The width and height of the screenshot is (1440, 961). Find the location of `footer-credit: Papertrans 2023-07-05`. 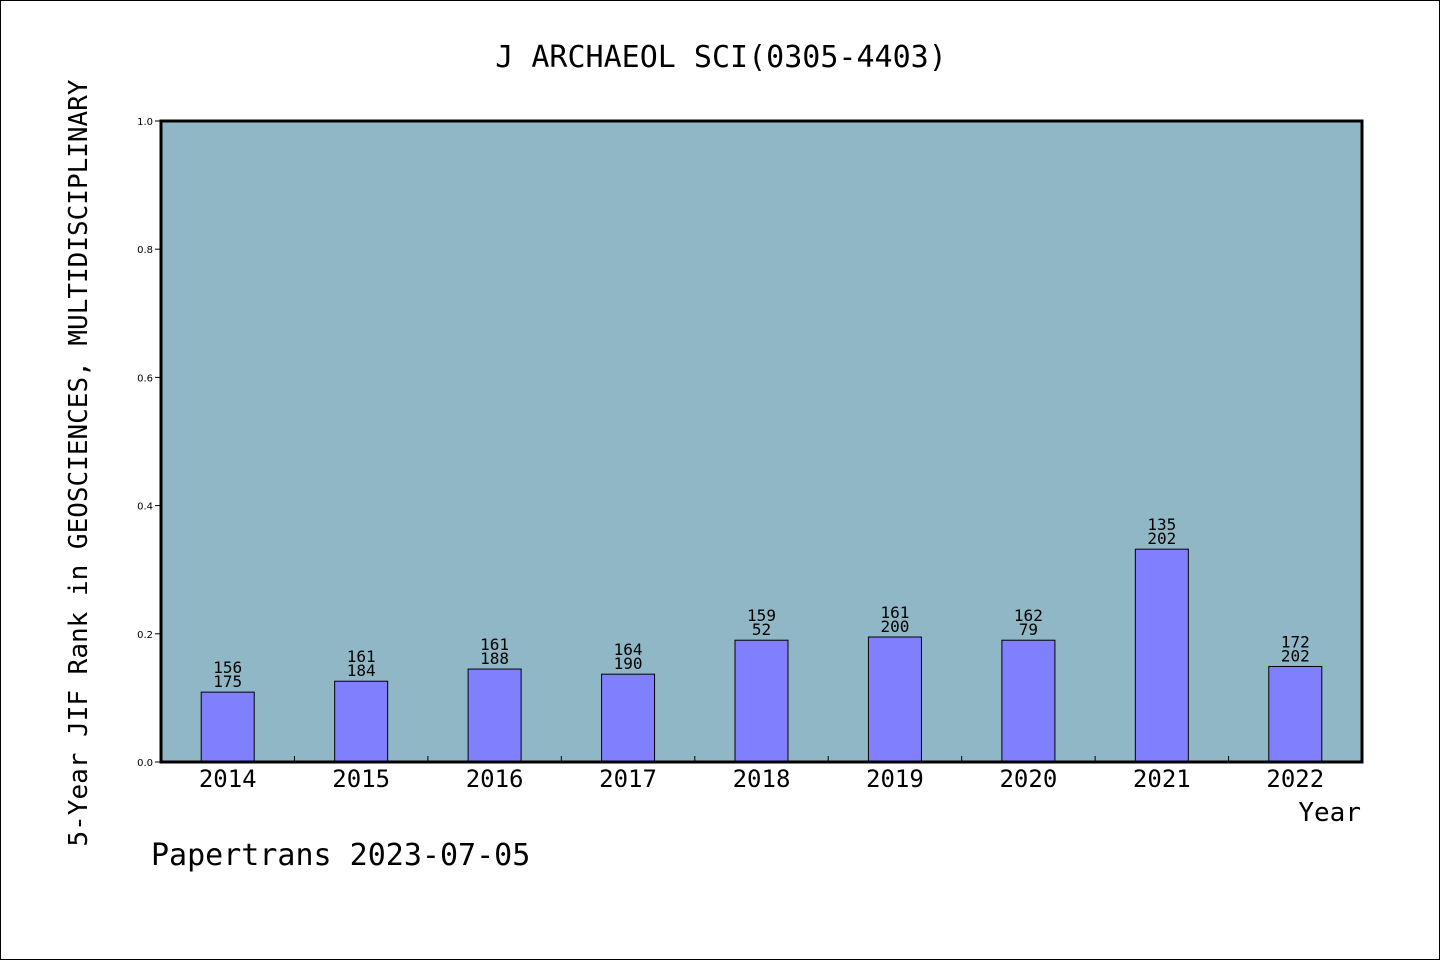

footer-credit: Papertrans 2023-07-05 is located at coordinates (340, 855).